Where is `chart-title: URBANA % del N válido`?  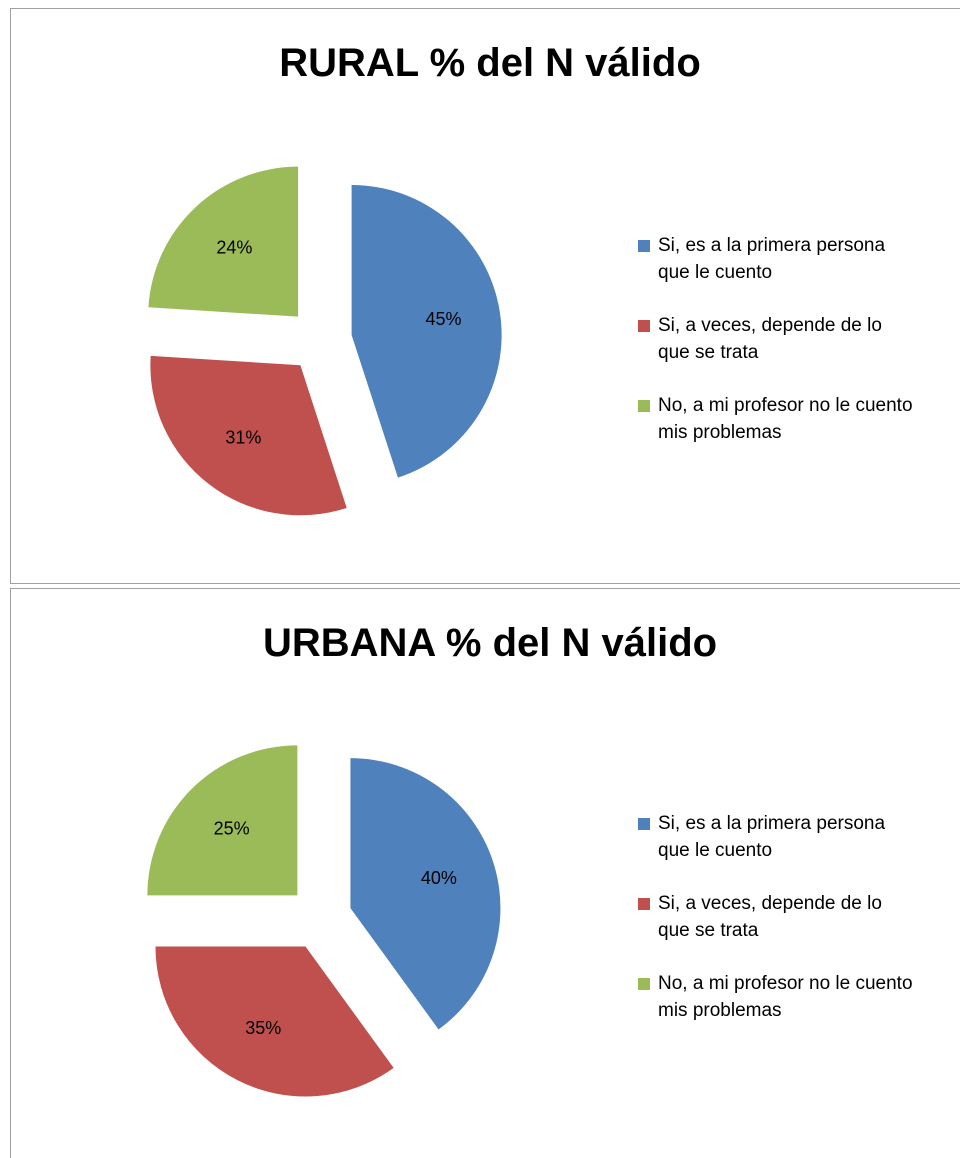 chart-title: URBANA % del N válido is located at coordinates (490, 643).